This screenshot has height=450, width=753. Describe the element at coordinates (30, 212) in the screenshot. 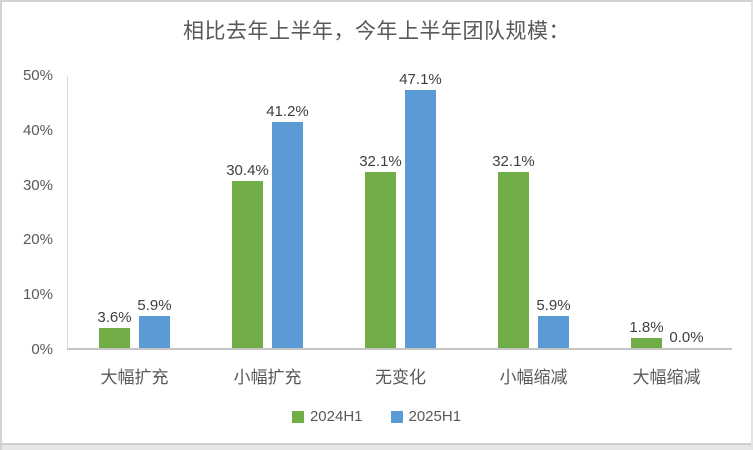

I see `y-axis: 0% 10% 20% 30% 40% 50%` at that location.